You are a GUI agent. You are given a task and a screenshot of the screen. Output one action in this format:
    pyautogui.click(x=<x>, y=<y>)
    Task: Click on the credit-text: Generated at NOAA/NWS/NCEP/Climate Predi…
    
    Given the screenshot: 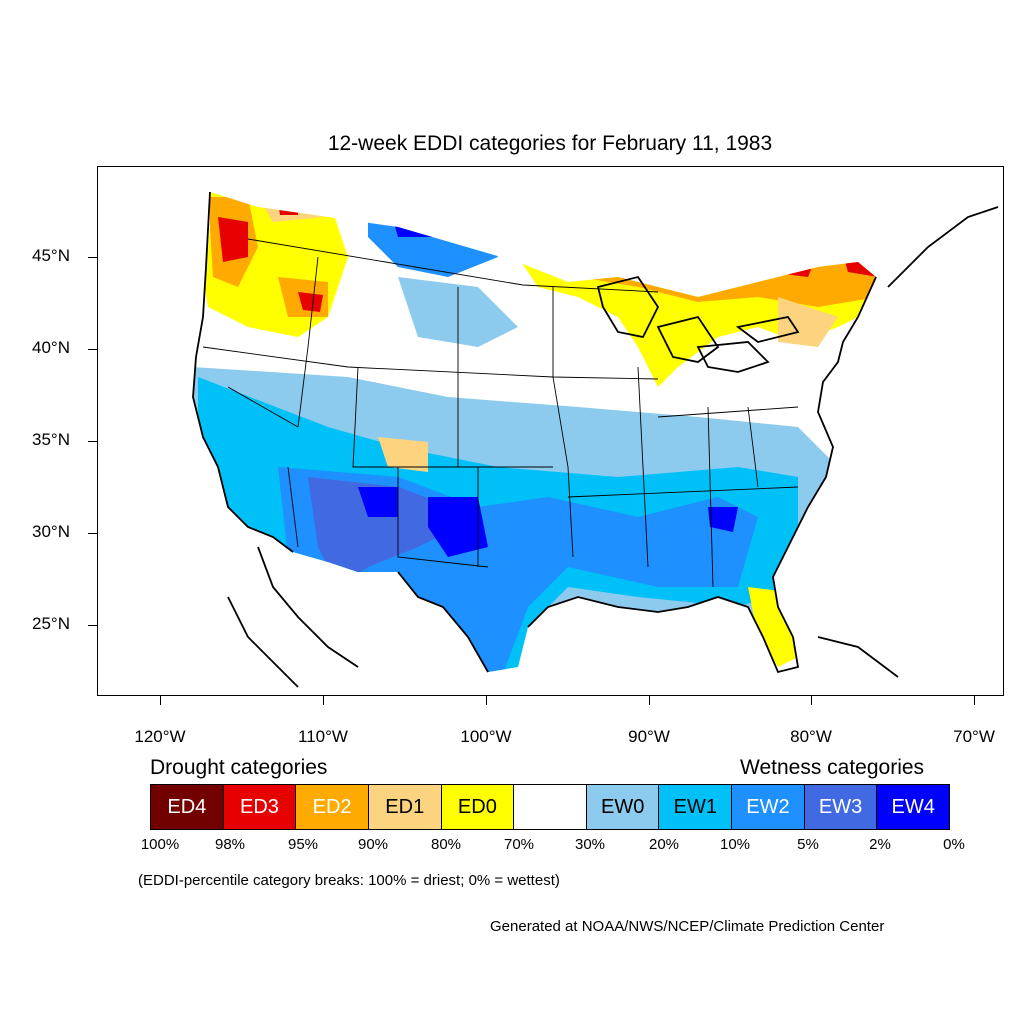 What is the action you would take?
    pyautogui.click(x=687, y=926)
    